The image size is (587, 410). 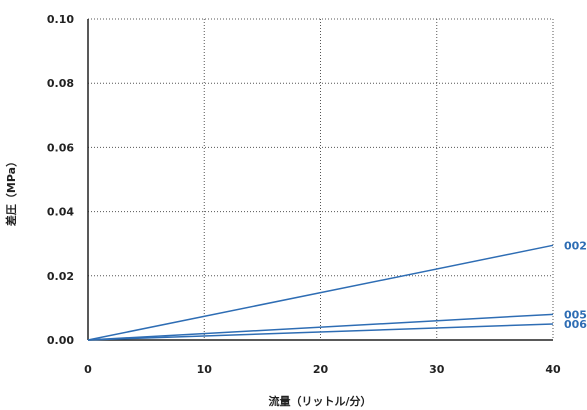 I want to click on series-label-006: 006, so click(x=575, y=324).